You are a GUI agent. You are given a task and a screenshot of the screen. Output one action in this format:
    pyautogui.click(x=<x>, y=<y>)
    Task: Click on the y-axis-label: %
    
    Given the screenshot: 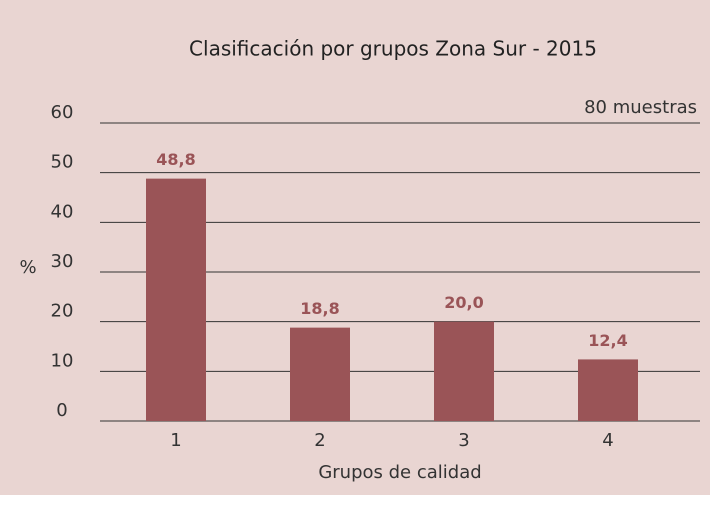 What is the action you would take?
    pyautogui.click(x=27, y=267)
    